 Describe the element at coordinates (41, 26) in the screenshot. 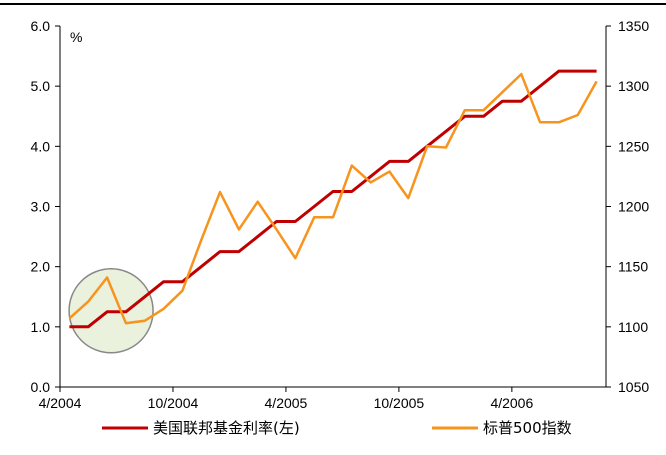

I see `left-tick-label: 6.0` at that location.